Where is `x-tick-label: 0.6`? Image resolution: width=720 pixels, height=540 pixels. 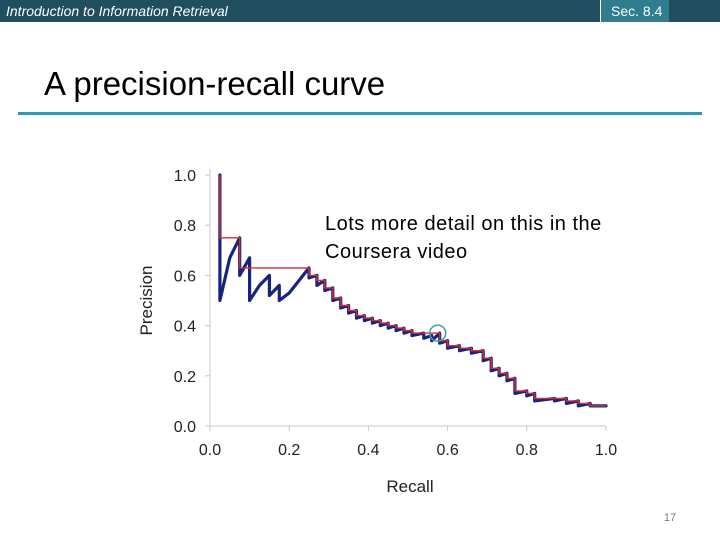
x-tick-label: 0.6 is located at coordinates (447, 450).